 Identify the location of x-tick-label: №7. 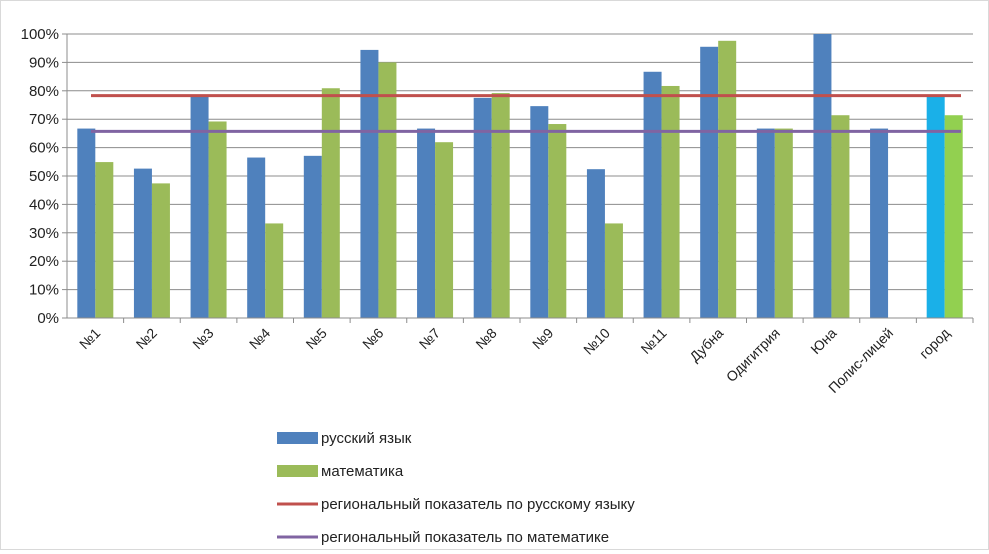
(430, 339).